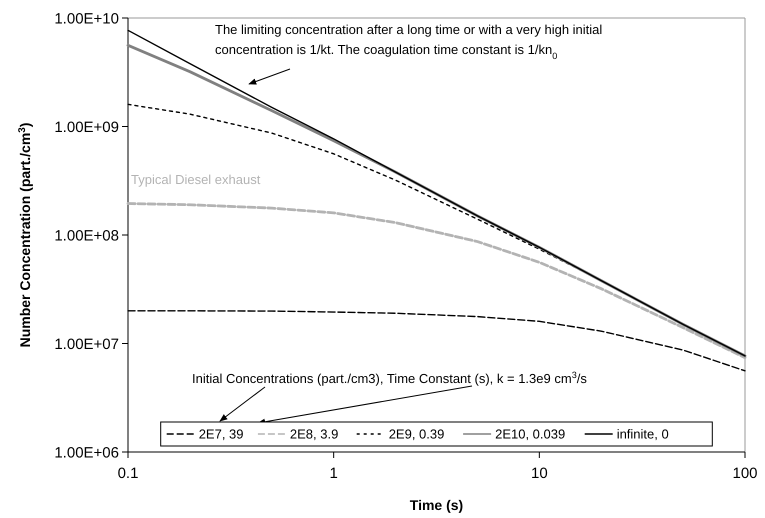 This screenshot has height=518, width=765. What do you see at coordinates (221, 434) in the screenshot?
I see `legend-label: 2E7, 39` at bounding box center [221, 434].